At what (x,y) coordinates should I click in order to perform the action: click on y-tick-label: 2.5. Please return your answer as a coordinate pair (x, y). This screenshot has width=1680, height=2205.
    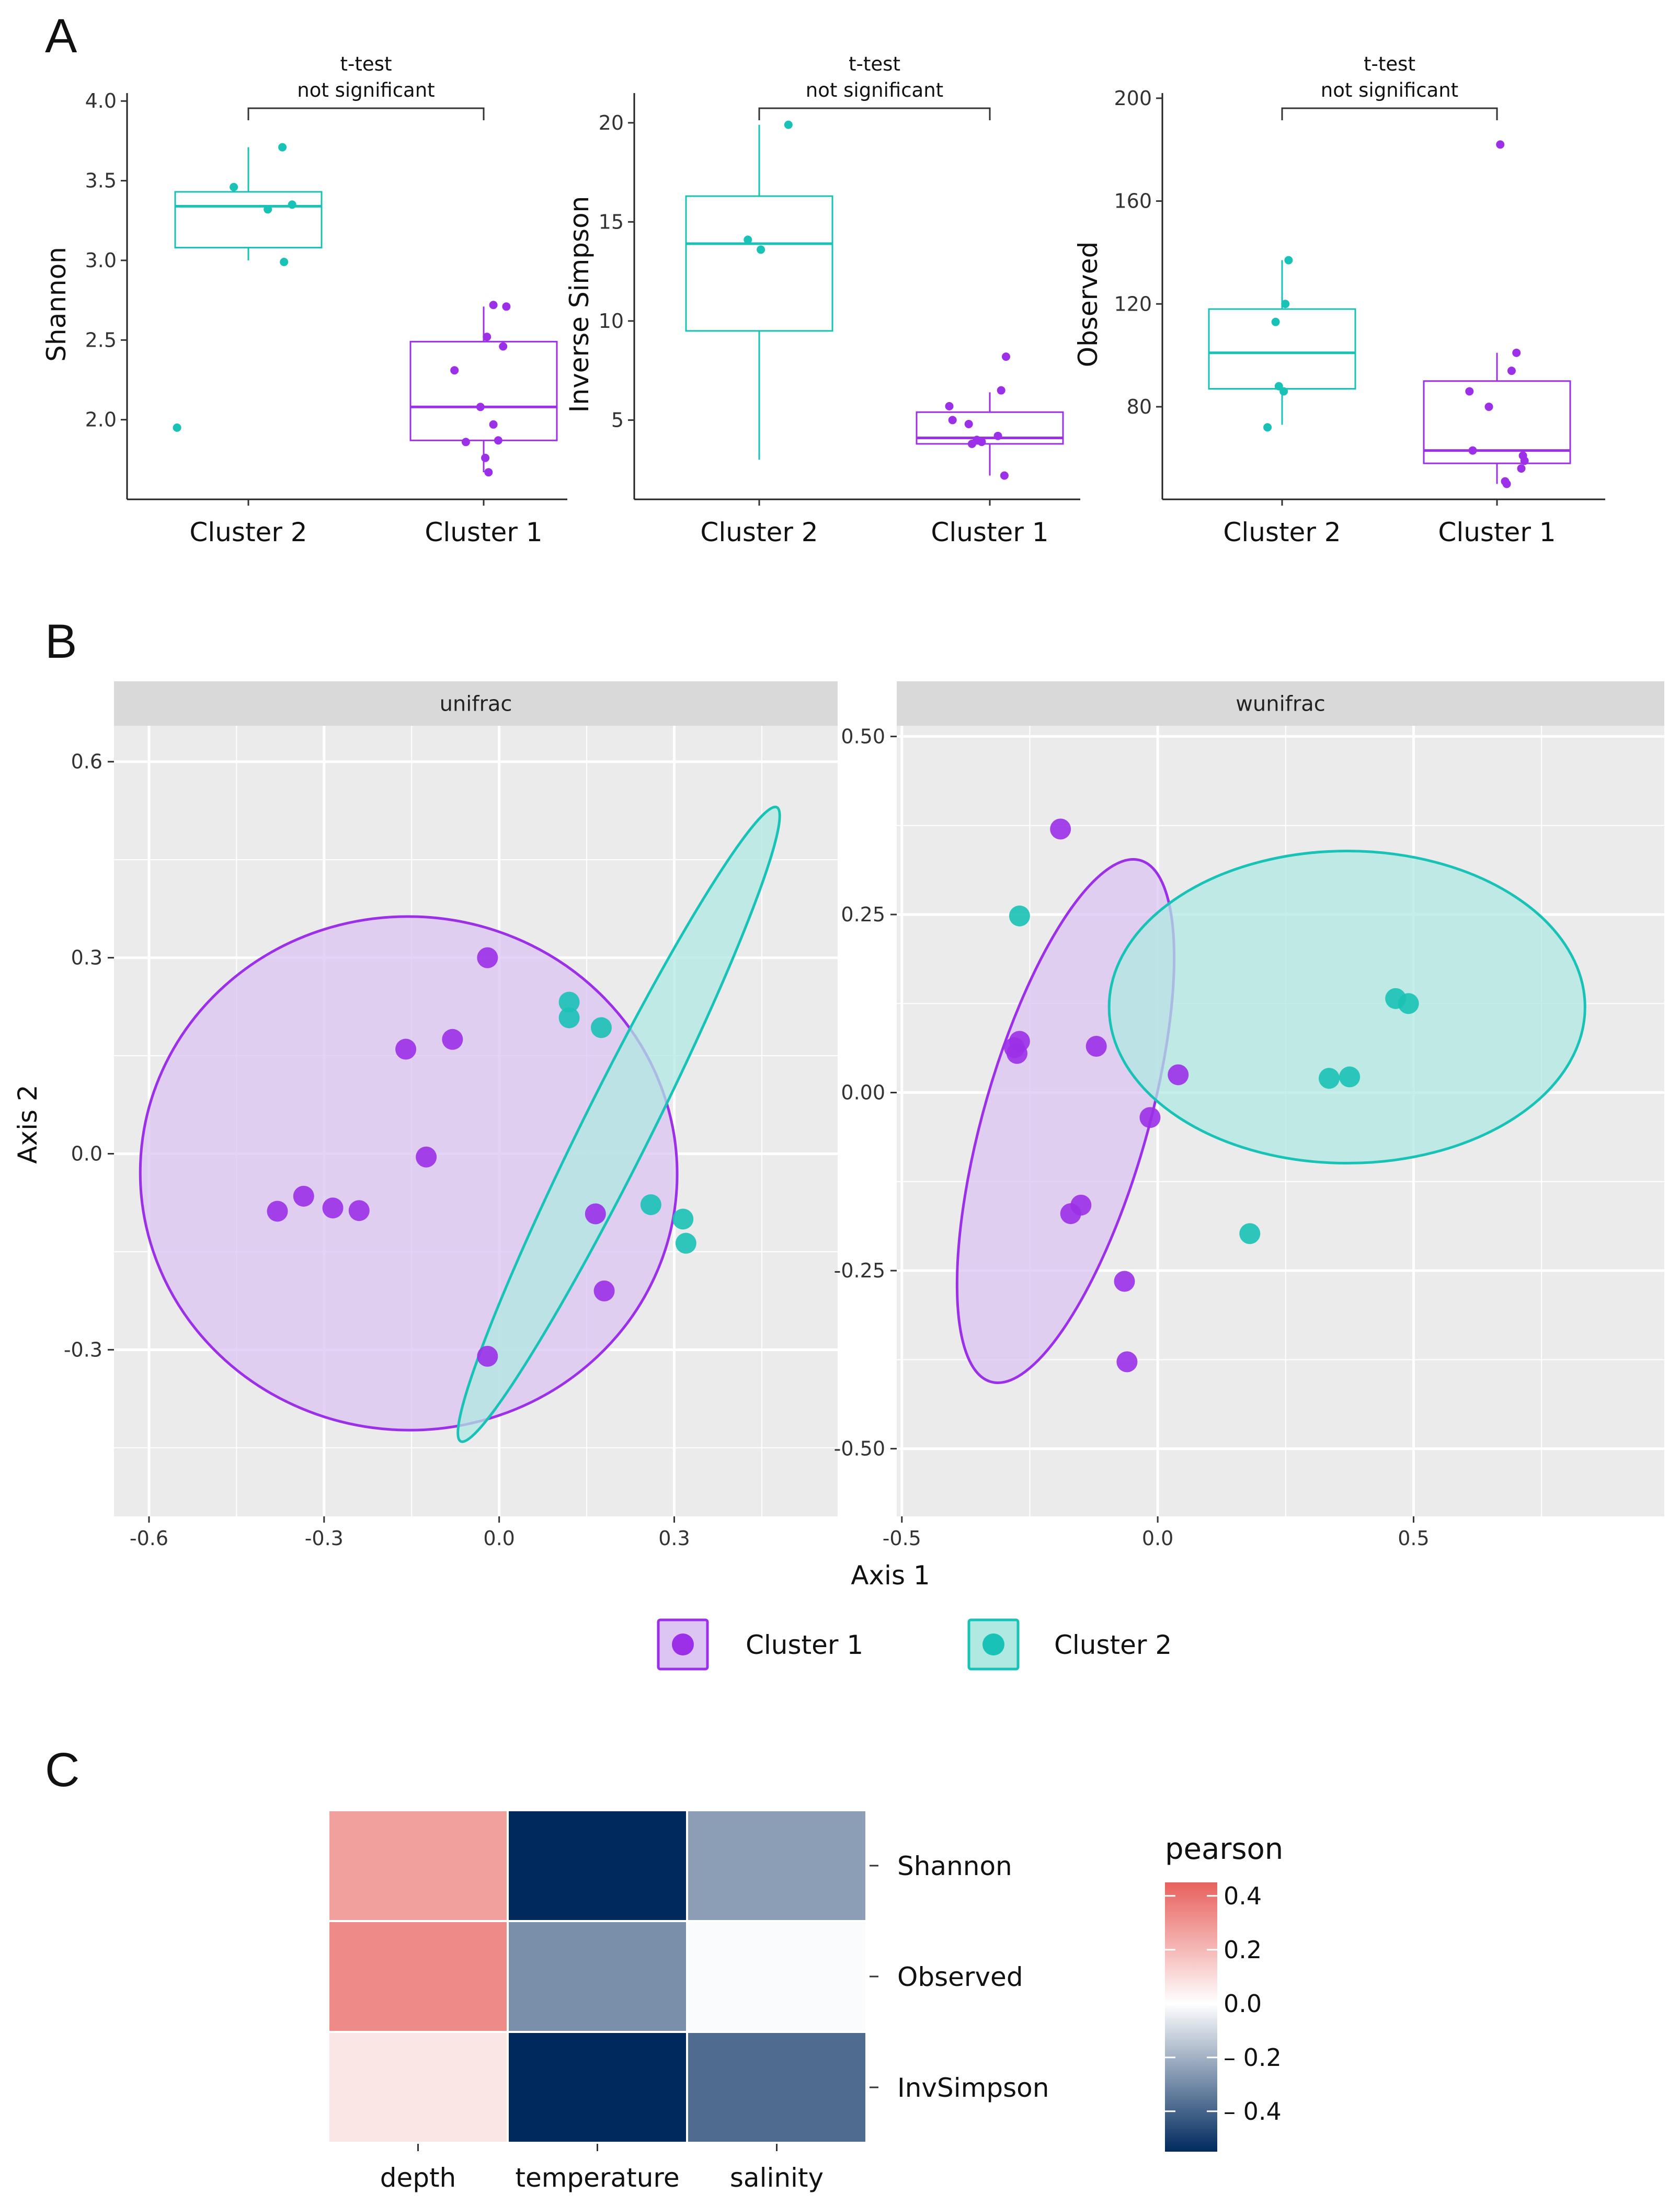
    Looking at the image, I should click on (101, 339).